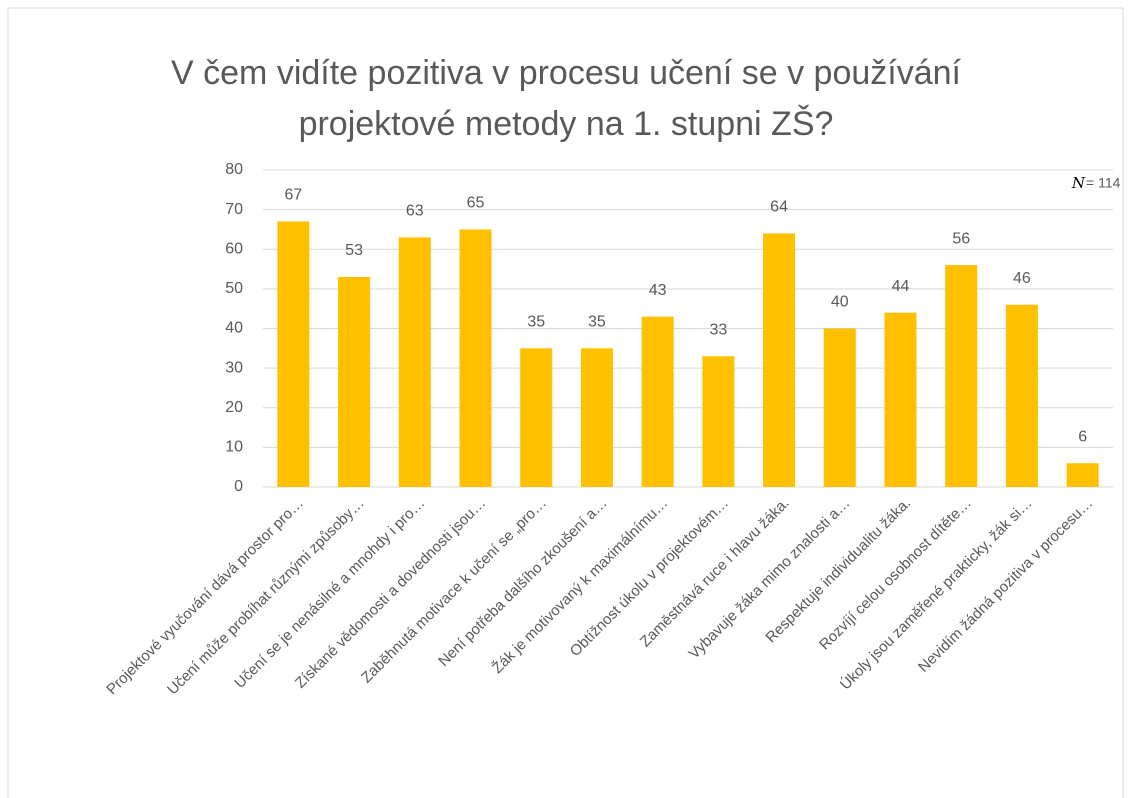 The width and height of the screenshot is (1131, 798). Describe the element at coordinates (1078, 183) in the screenshot. I see `annotation-symbol: N` at that location.